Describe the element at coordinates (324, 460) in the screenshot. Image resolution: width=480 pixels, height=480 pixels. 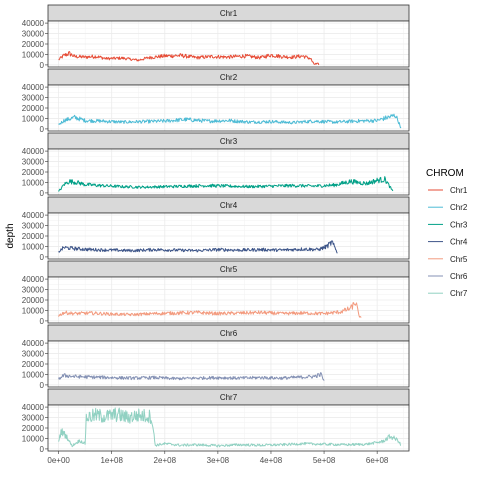
I see `x-tick-label: 5e+08` at that location.